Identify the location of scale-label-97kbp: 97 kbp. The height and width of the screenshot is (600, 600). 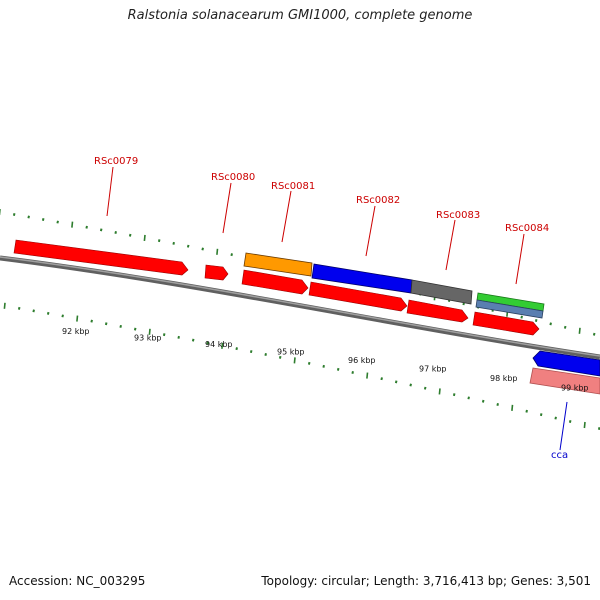
(433, 369).